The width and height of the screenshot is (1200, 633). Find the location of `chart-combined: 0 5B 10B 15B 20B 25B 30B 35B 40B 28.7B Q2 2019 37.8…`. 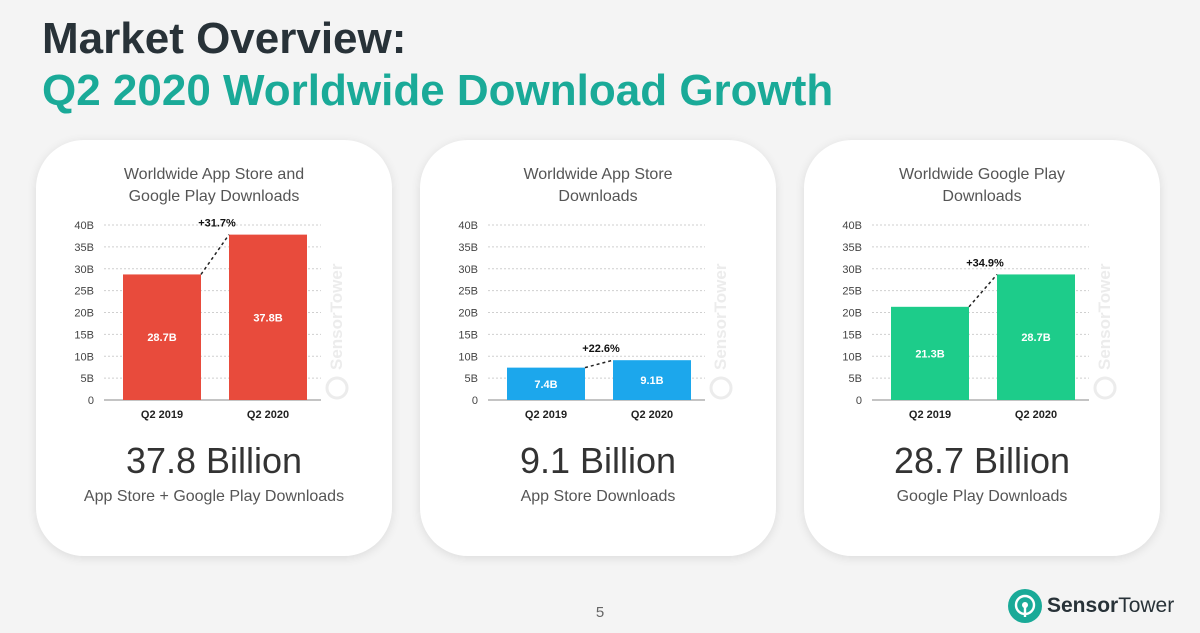

chart-combined: 0 5B 10B 15B 20B 25B 30B 35B 40B 28.7B Q2 2019 37.8… is located at coordinates (211, 319).